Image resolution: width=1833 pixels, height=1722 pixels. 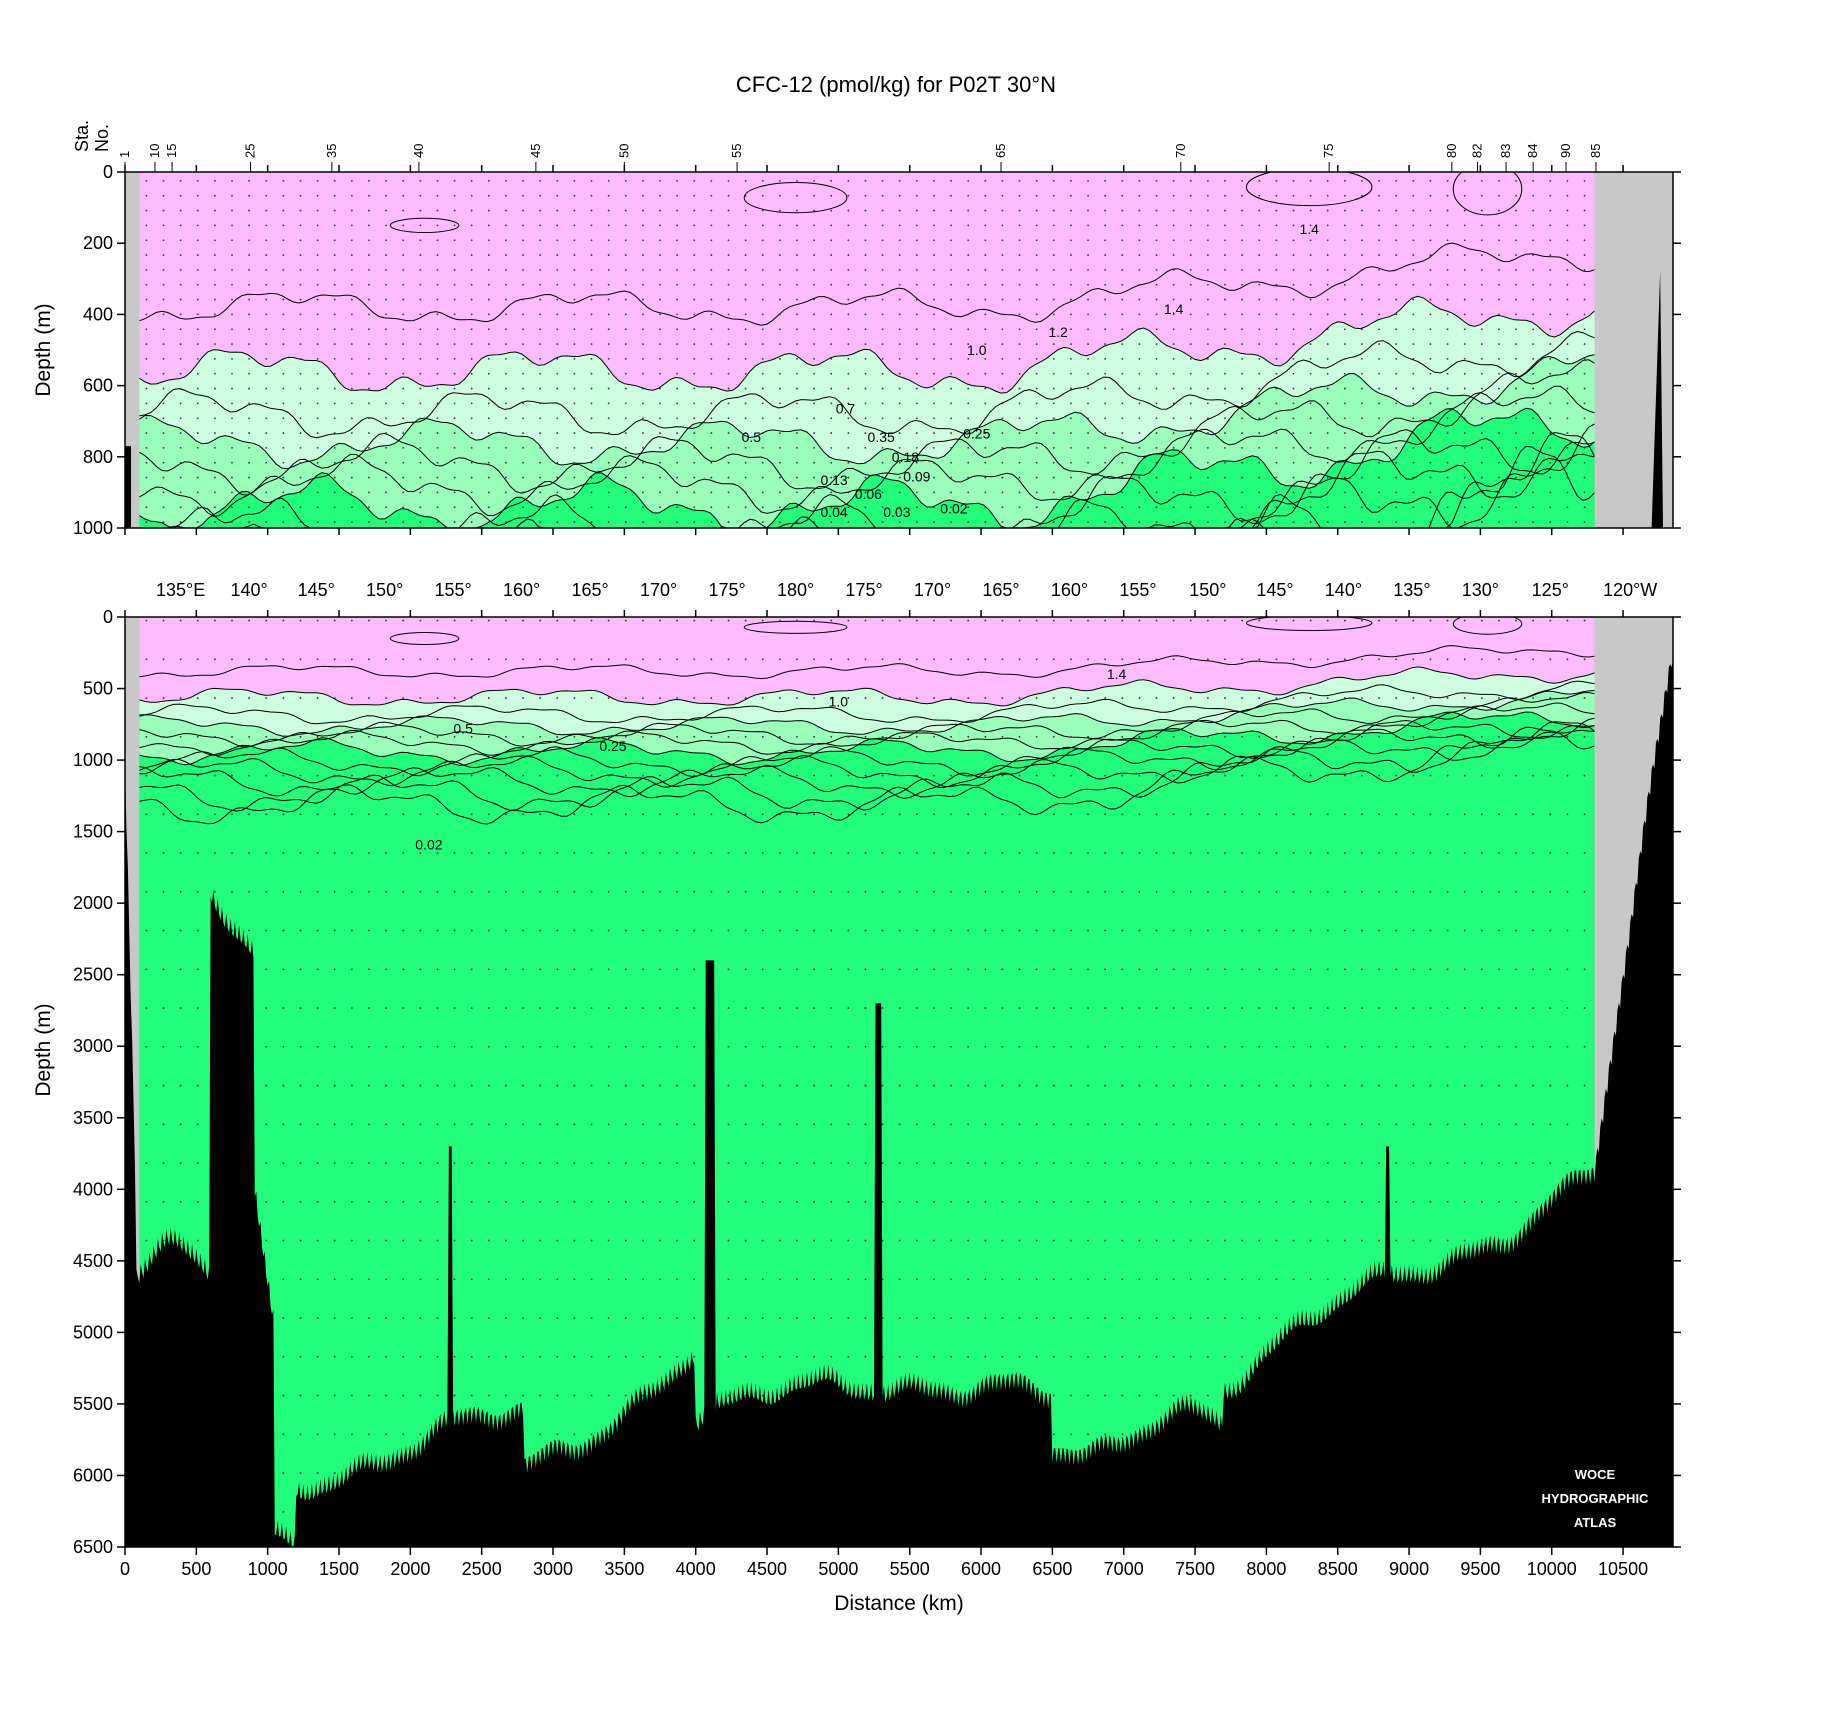 I want to click on top-contour-line, so click(x=867, y=284).